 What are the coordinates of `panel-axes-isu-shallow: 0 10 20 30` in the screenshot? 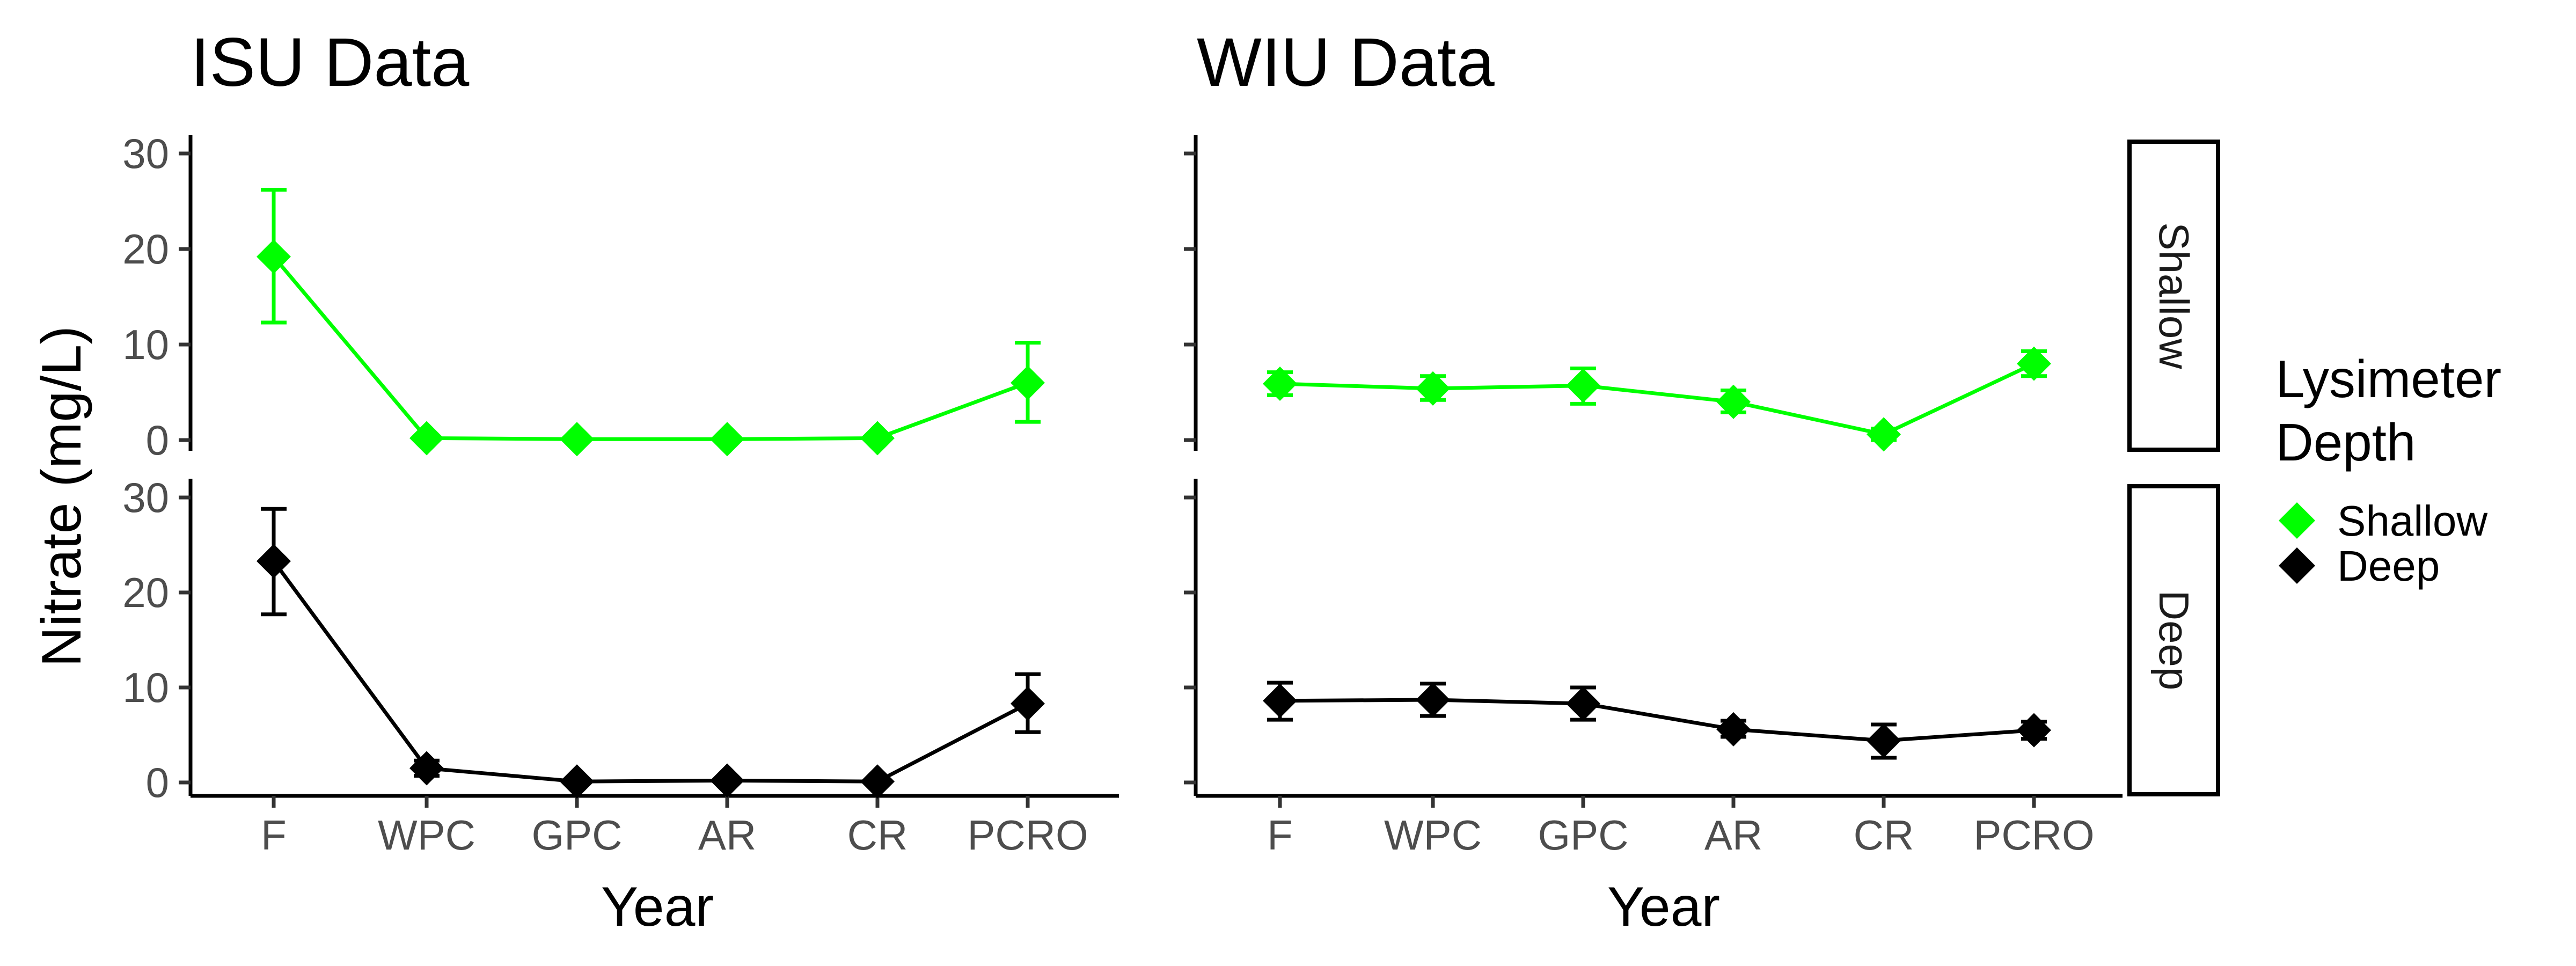 It's located at (157, 297).